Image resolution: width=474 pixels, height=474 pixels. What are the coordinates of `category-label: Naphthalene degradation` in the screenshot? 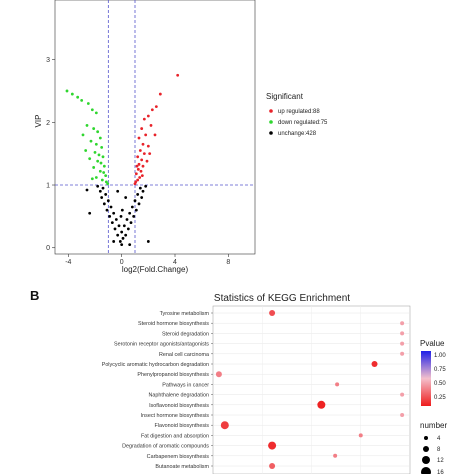 It's located at (178, 396).